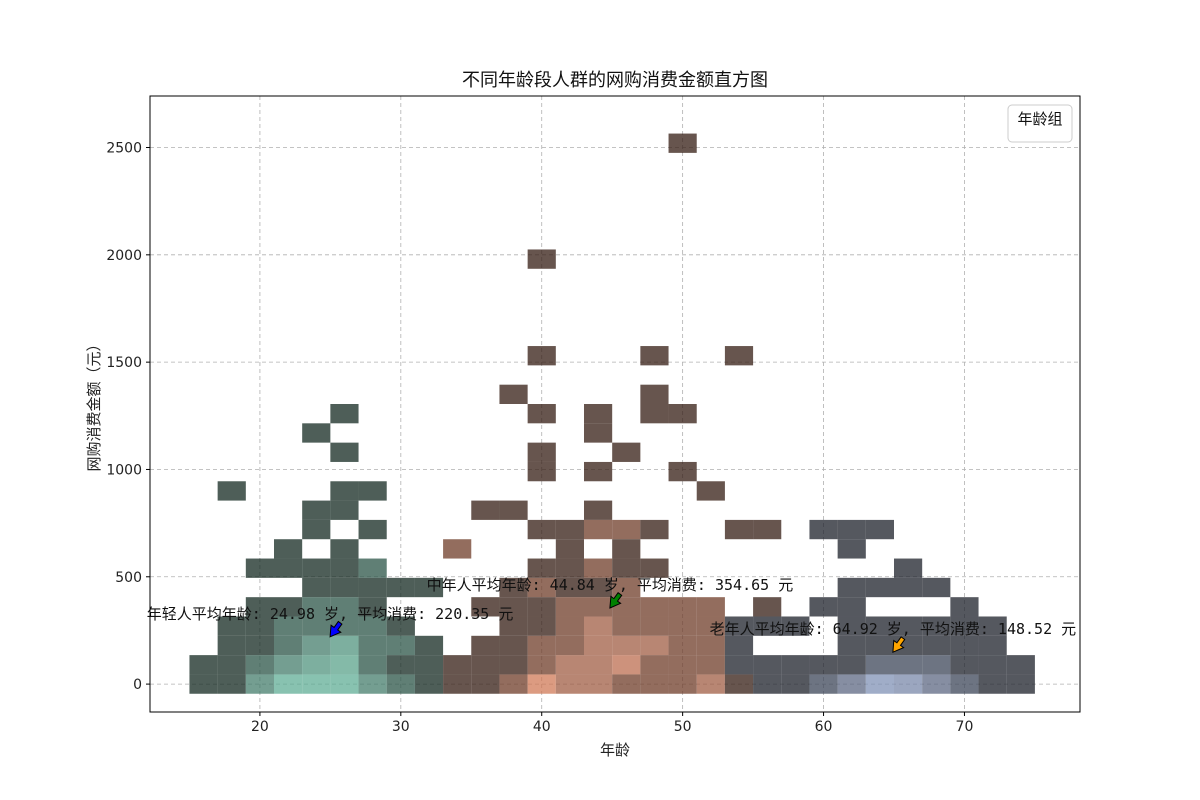  What do you see at coordinates (899, 644) in the screenshot?
I see `annotation-arrow` at bounding box center [899, 644].